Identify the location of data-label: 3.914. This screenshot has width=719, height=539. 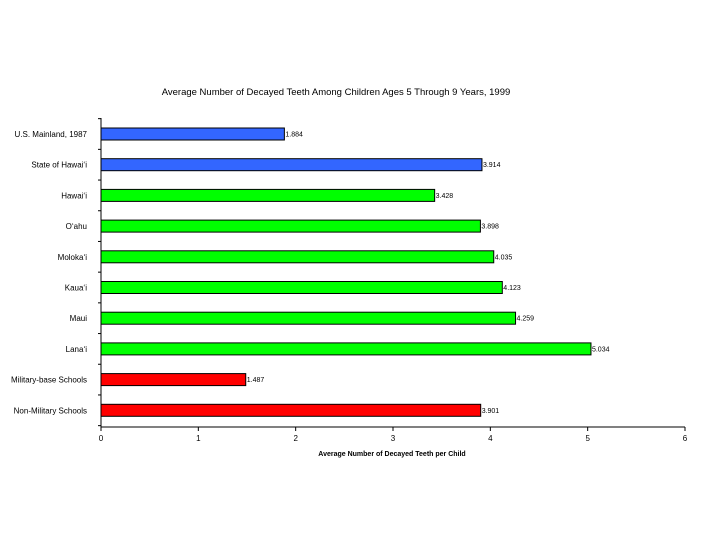
(492, 165).